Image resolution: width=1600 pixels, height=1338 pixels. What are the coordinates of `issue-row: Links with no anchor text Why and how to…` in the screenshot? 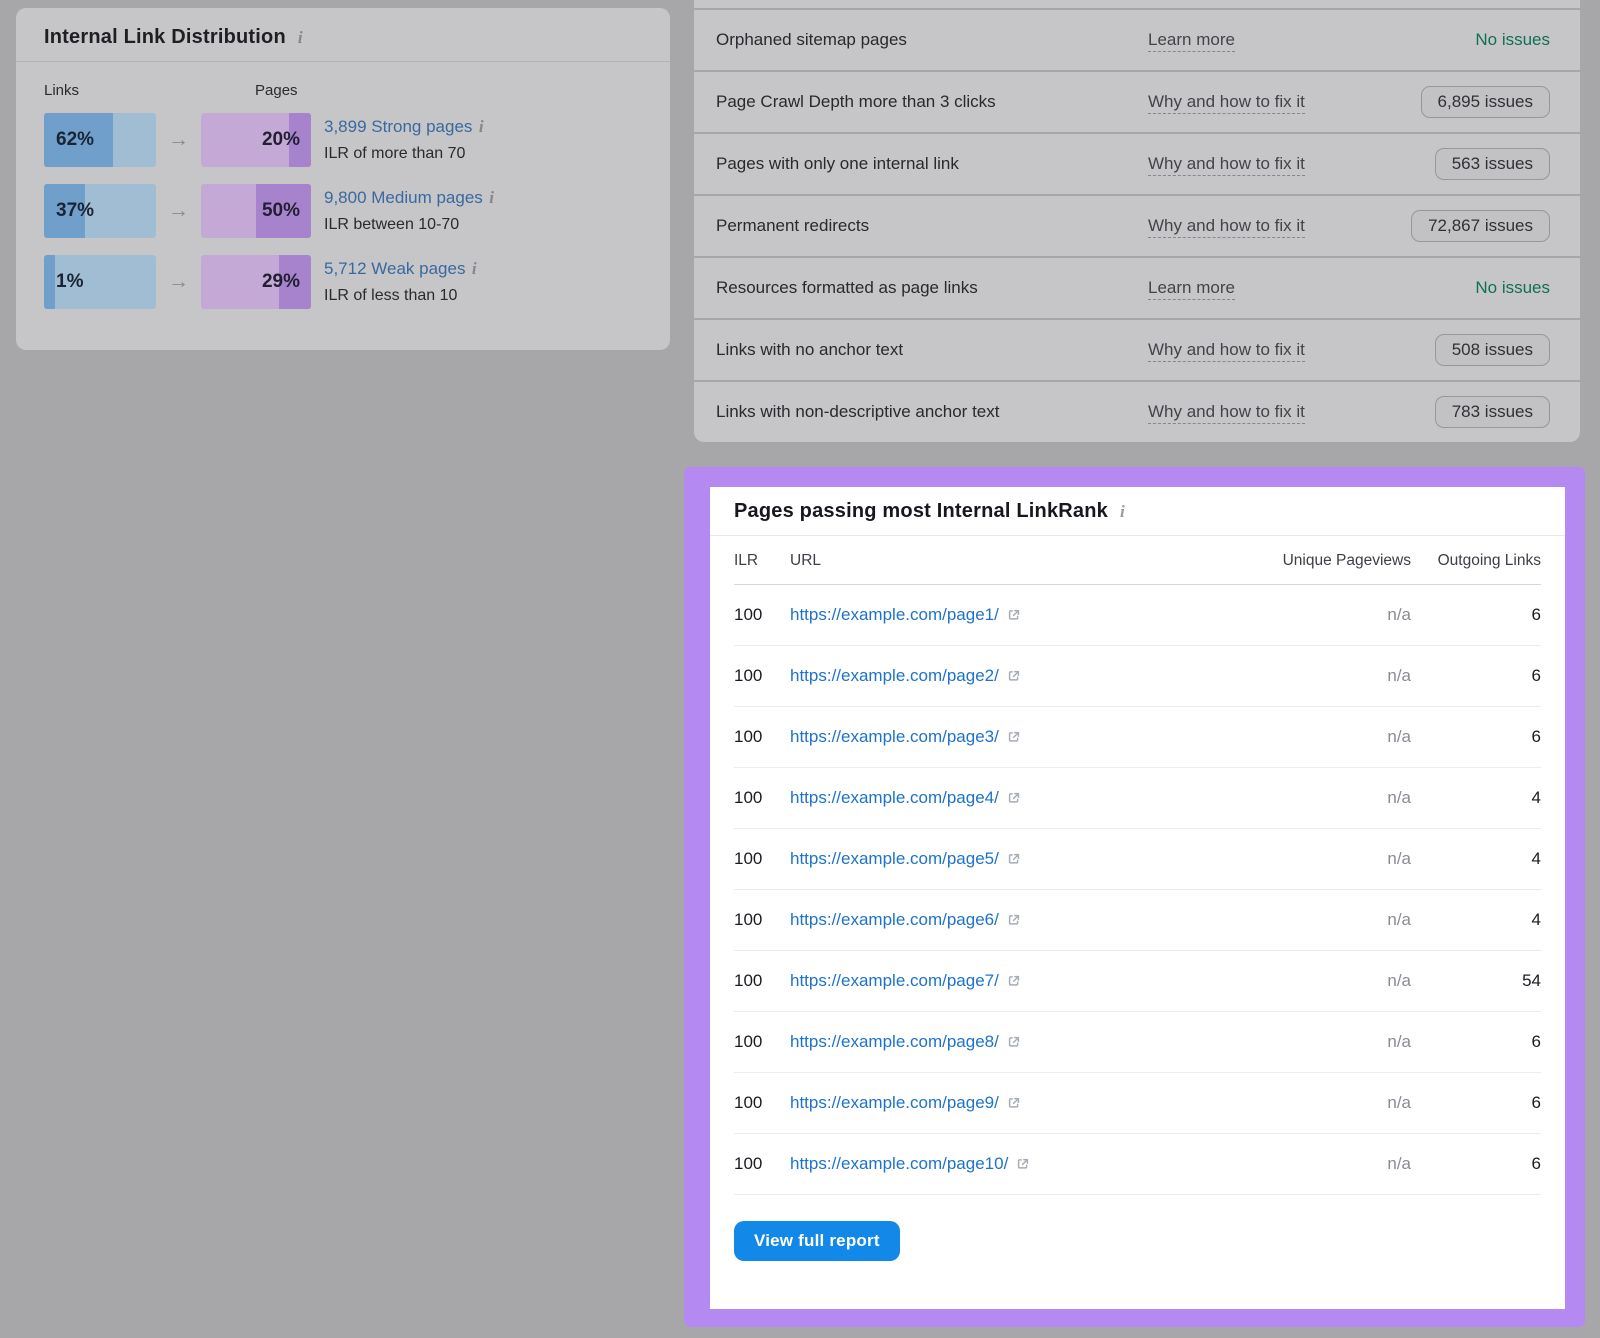 It's located at (1137, 350).